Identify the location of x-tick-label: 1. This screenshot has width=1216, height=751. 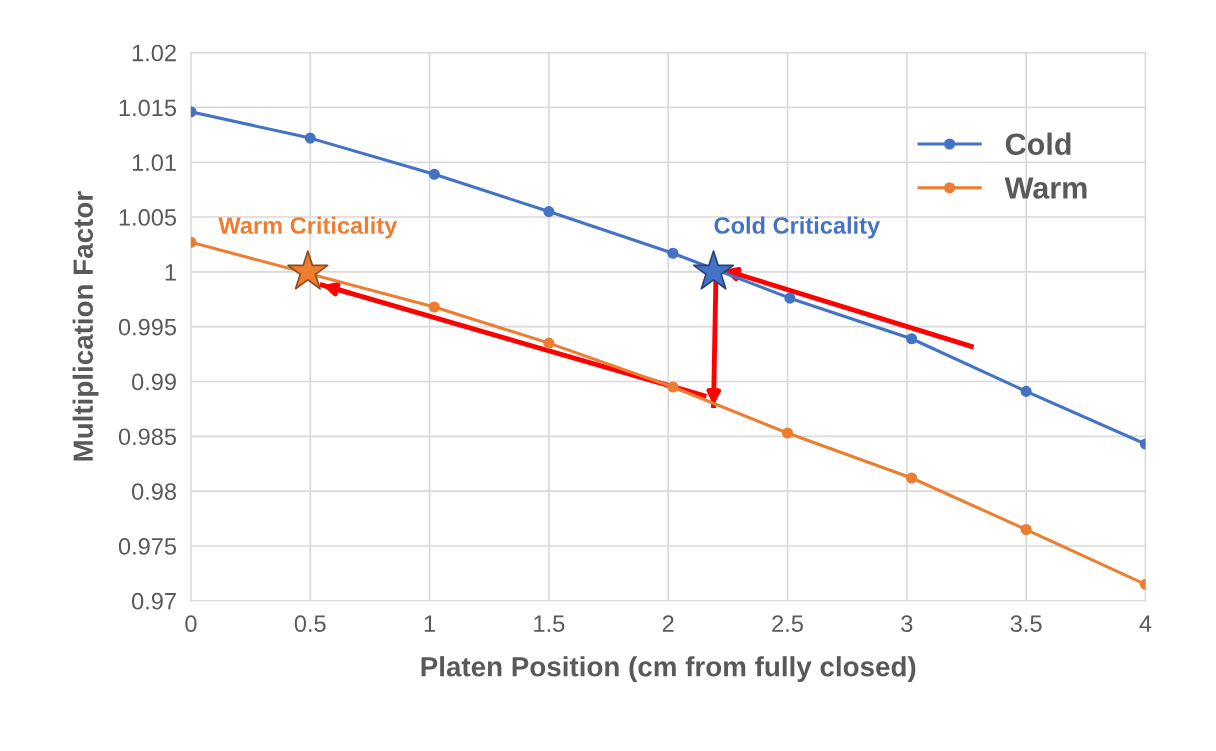
(429, 623).